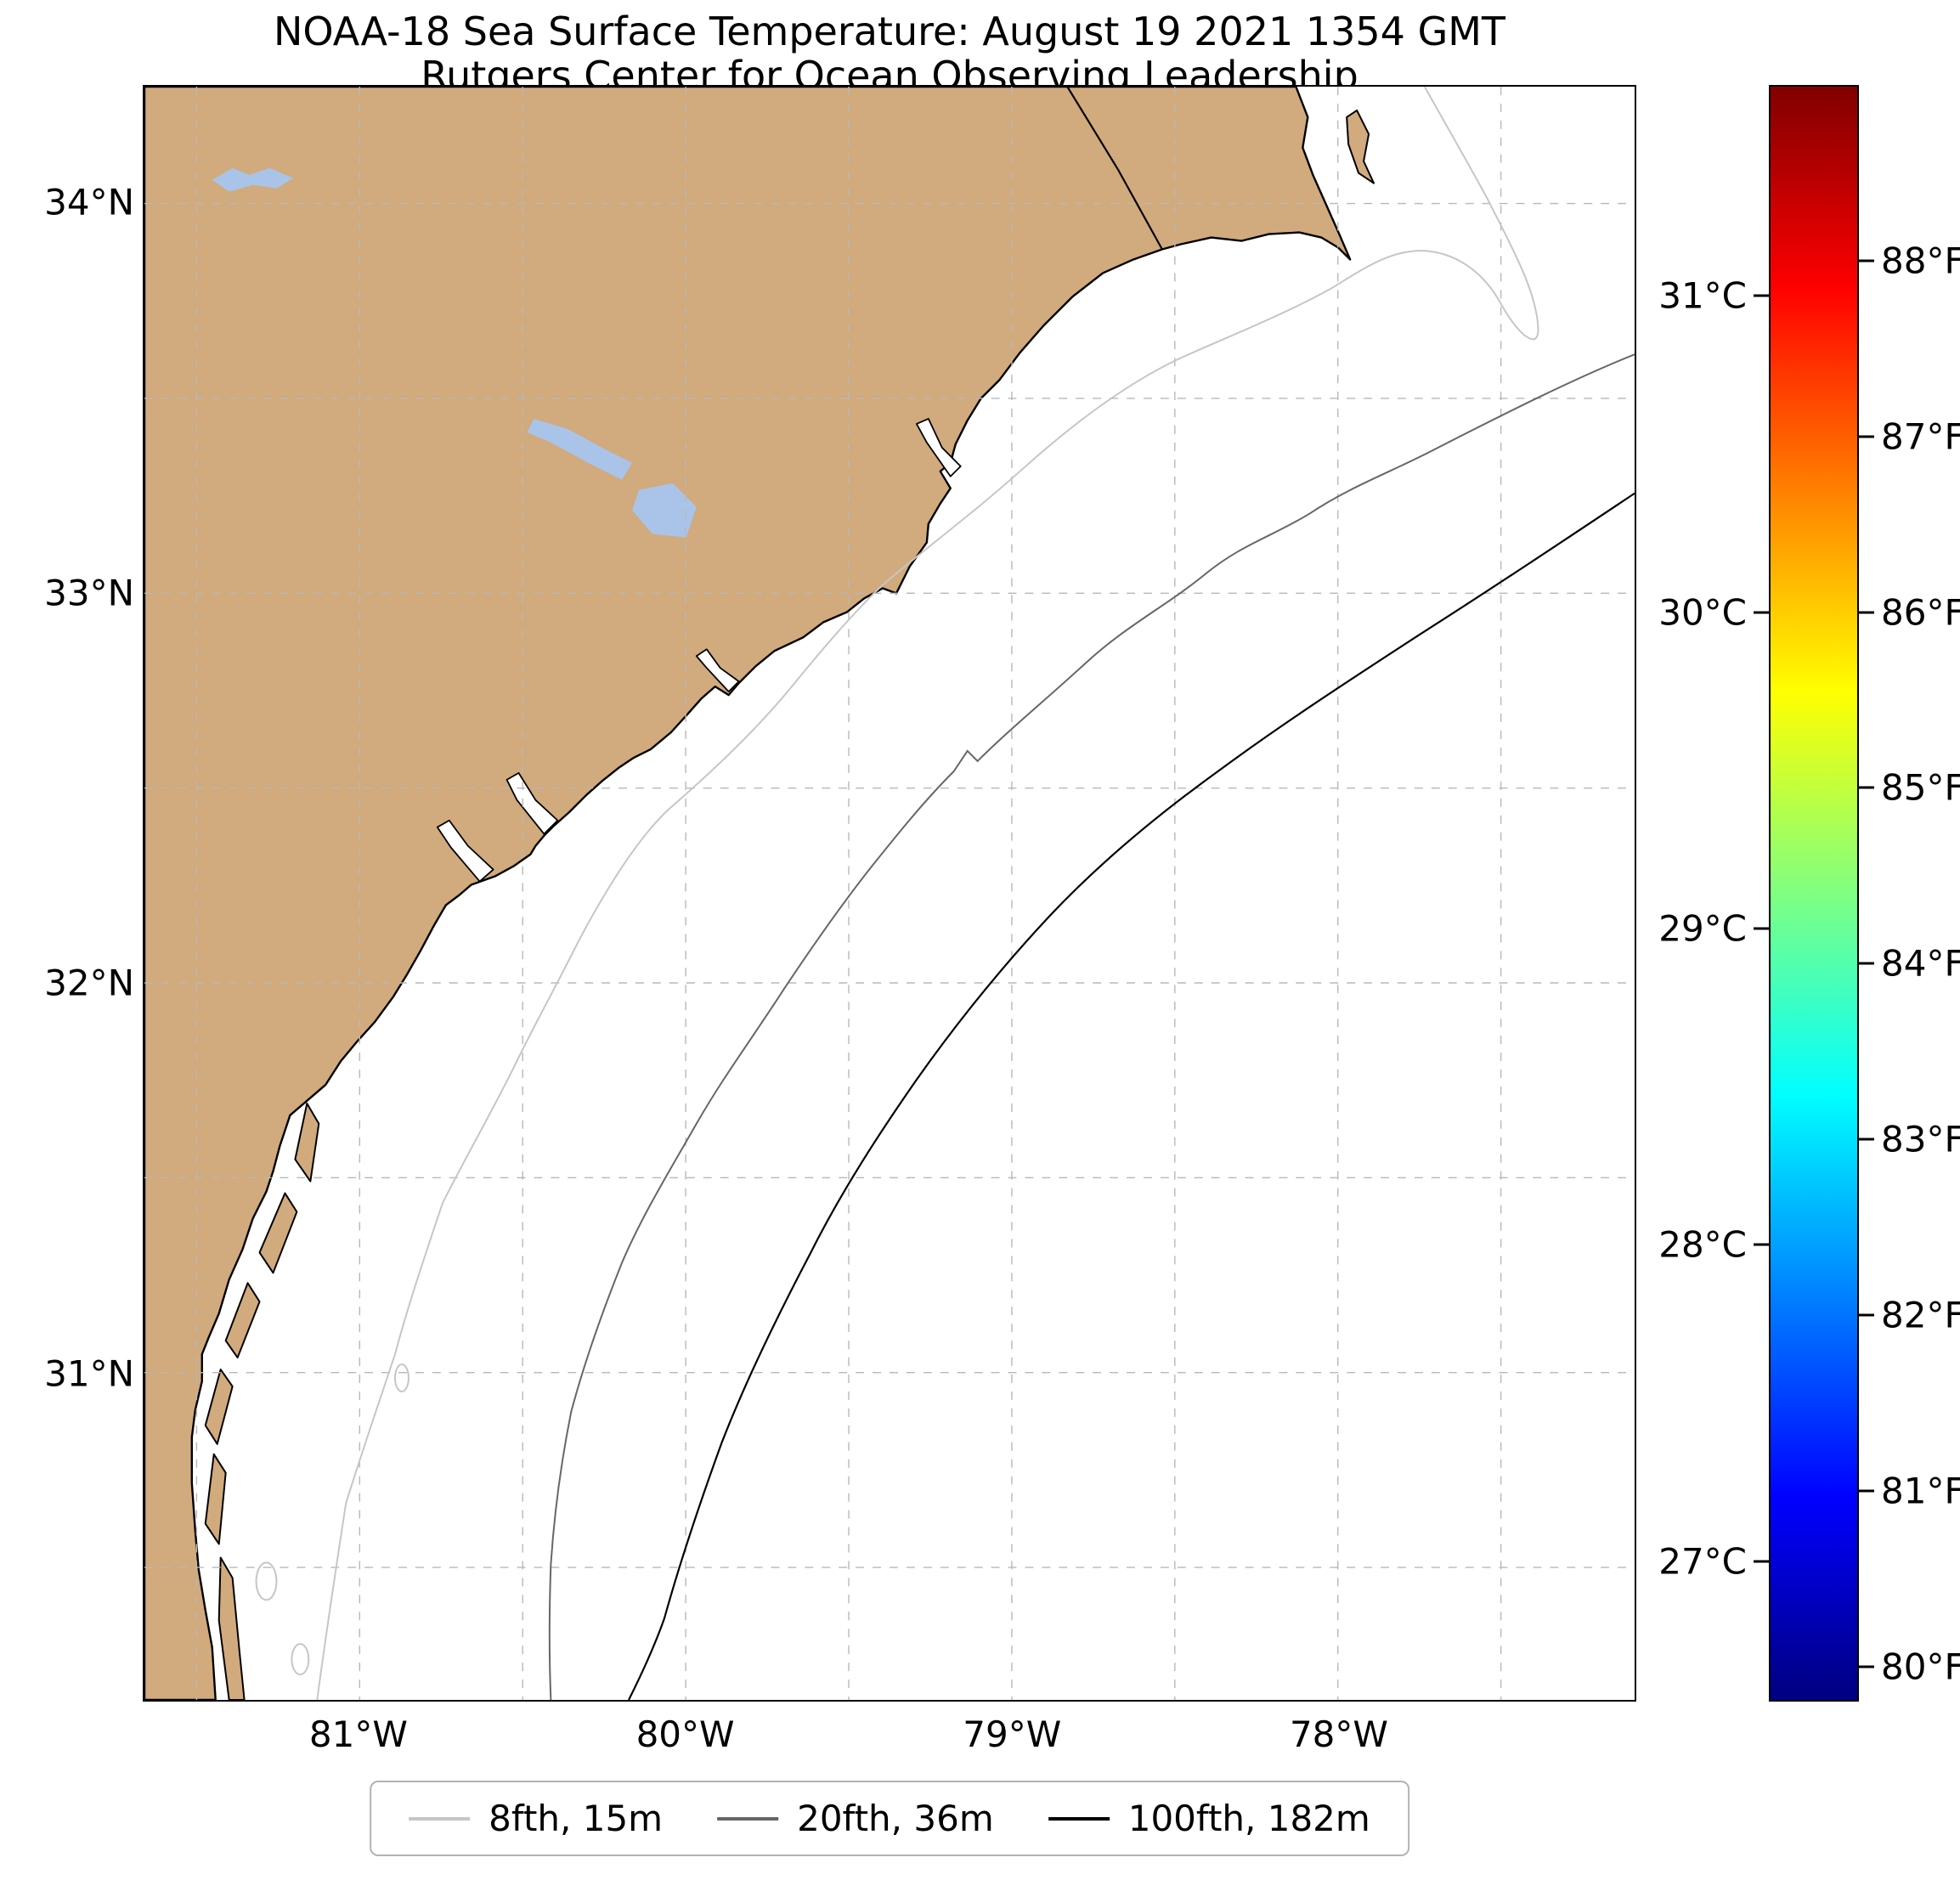 This screenshot has width=1960, height=1880. Describe the element at coordinates (1013, 1734) in the screenshot. I see `lon-tick-label: 79°W` at that location.